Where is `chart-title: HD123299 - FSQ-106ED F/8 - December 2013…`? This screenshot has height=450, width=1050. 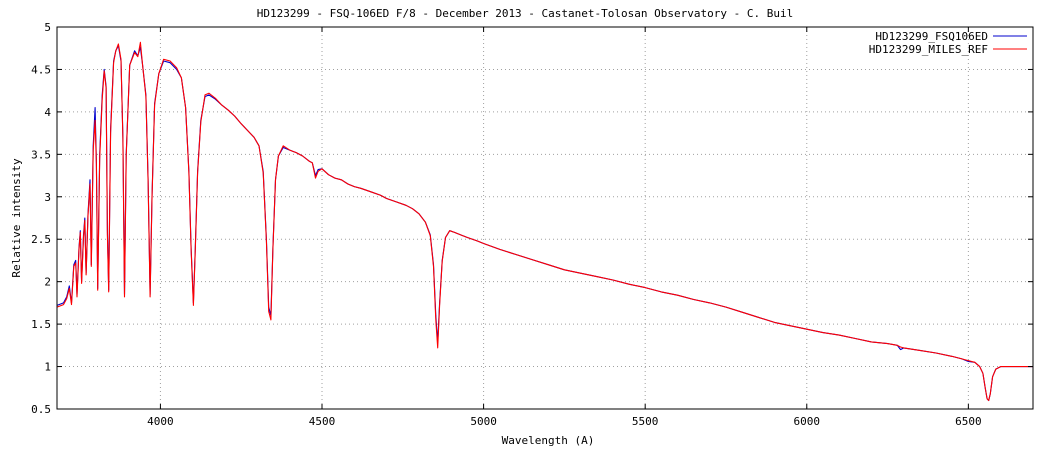
chart-title: HD123299 - FSQ-106ED F/8 - December 2013… is located at coordinates (525, 13).